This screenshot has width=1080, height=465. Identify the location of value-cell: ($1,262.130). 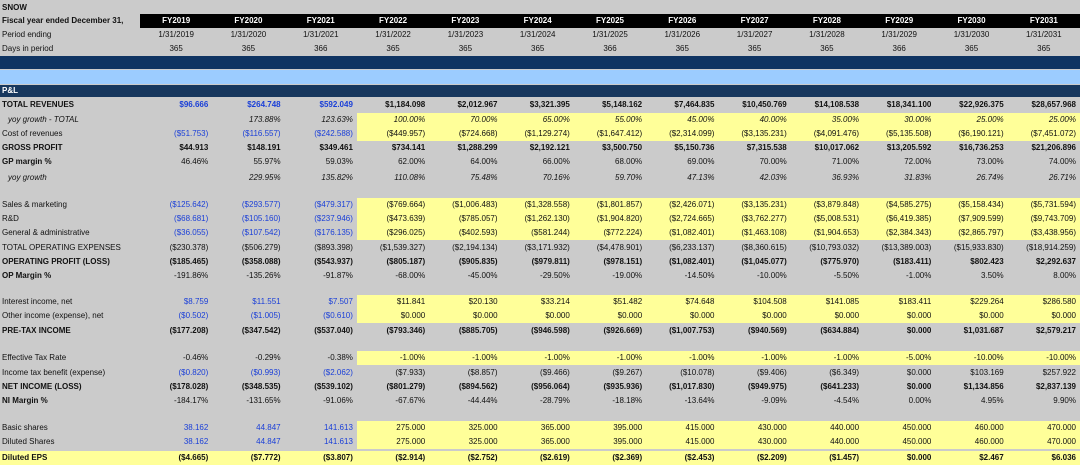
(537, 219).